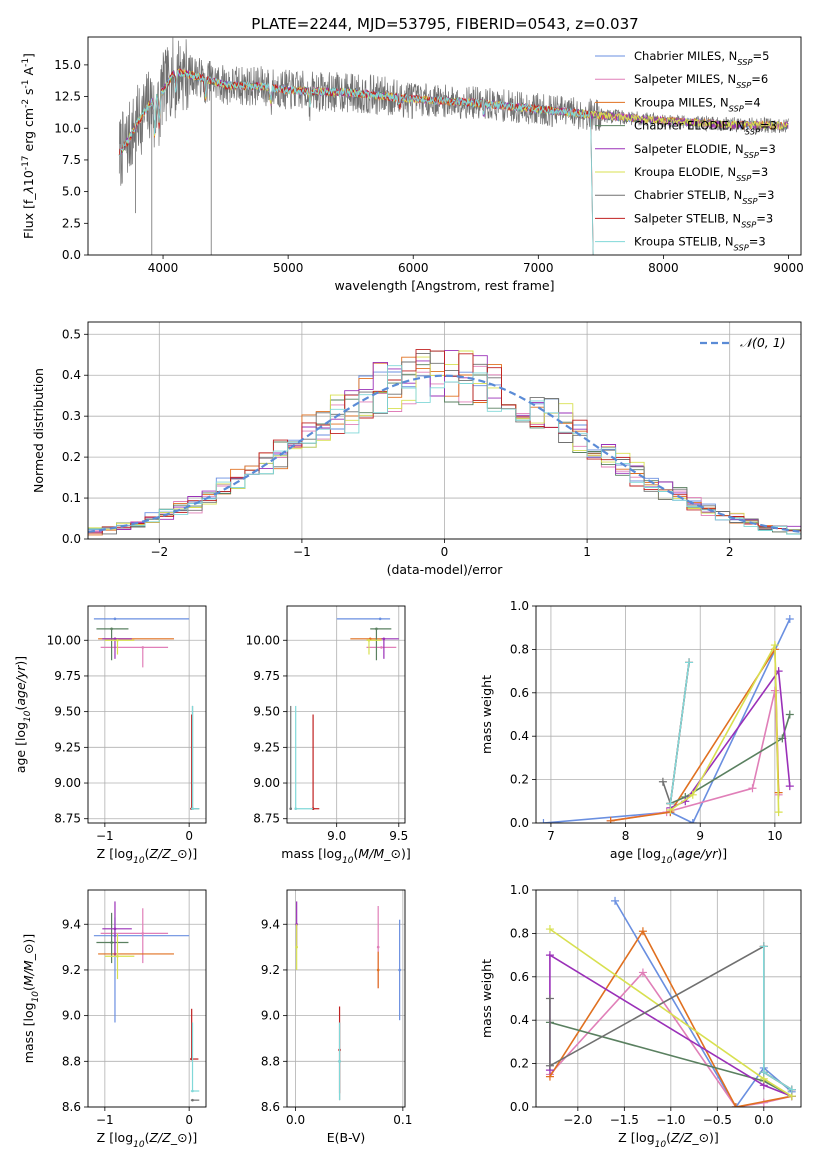  I want to click on mass_vs_EBV-errorbars, so click(348, 1001).